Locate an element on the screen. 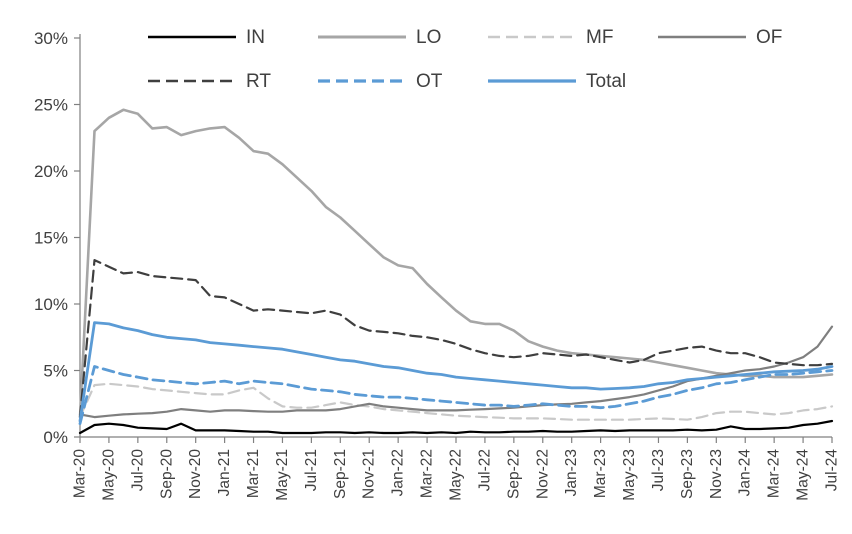 The height and width of the screenshot is (534, 852). x-axis-tick-label: Sep-21 is located at coordinates (340, 474).